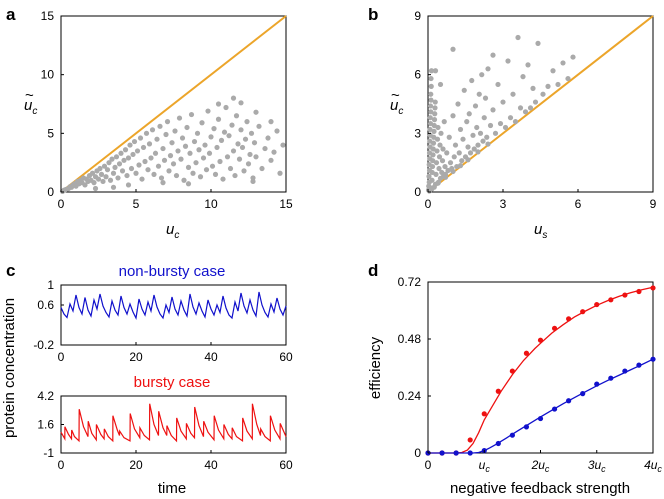 The image size is (664, 499). I want to click on efficiency-curve-red, so click(541, 370).